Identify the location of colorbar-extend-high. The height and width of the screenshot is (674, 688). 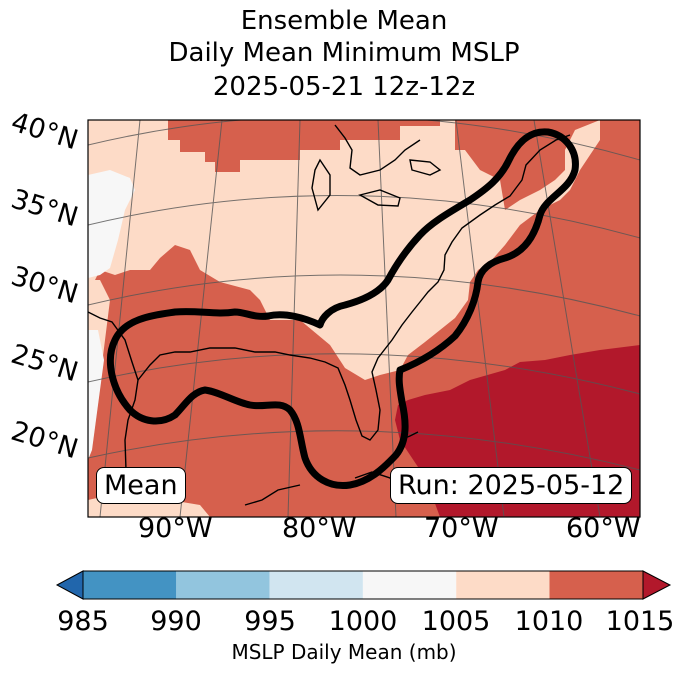
(657, 585).